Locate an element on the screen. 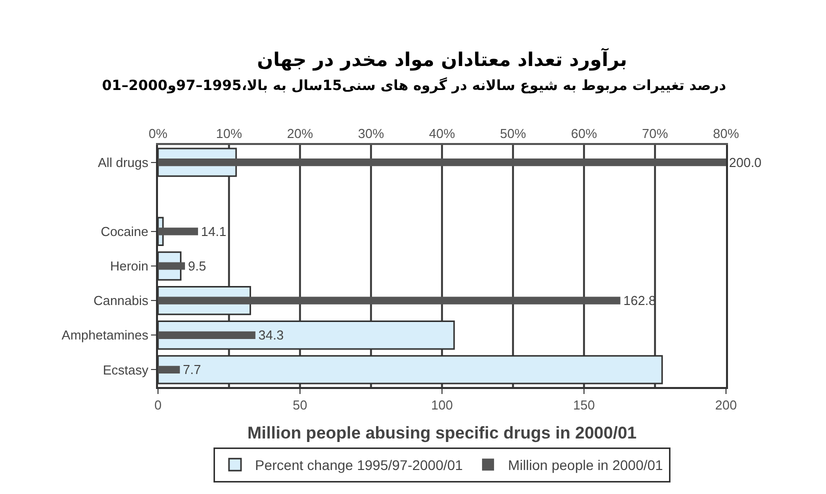  x2-tick-label: 60% is located at coordinates (584, 134).